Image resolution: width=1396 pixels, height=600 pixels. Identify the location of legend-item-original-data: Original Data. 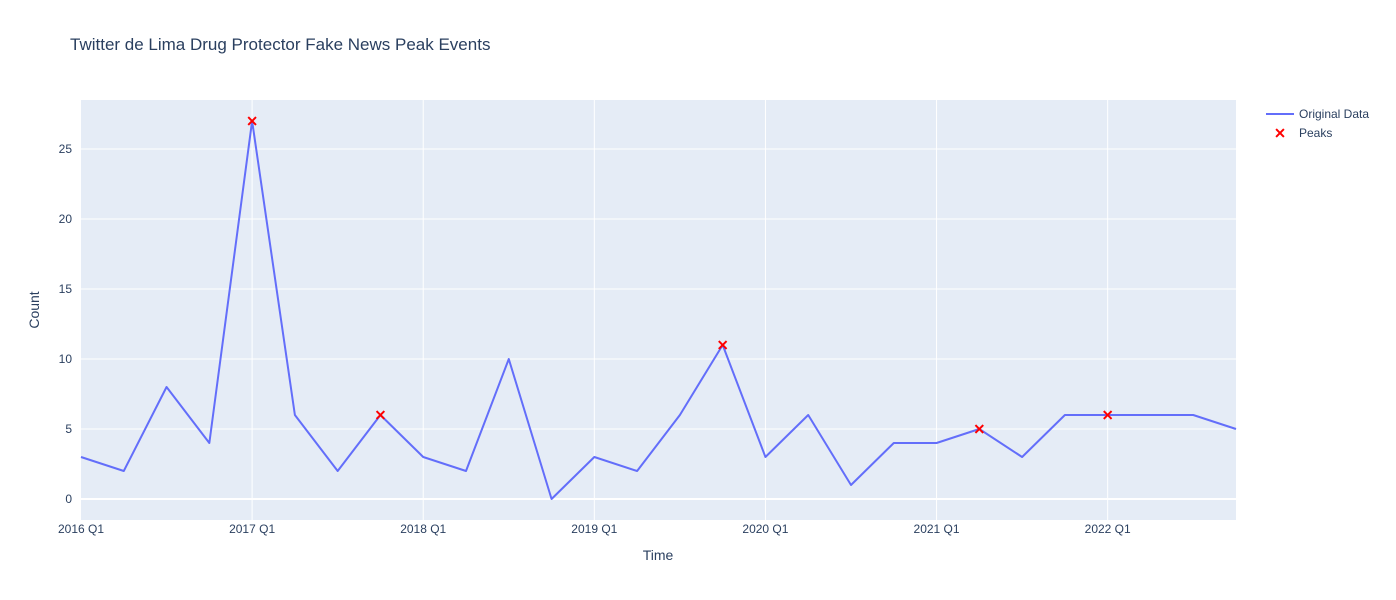
(1317, 114).